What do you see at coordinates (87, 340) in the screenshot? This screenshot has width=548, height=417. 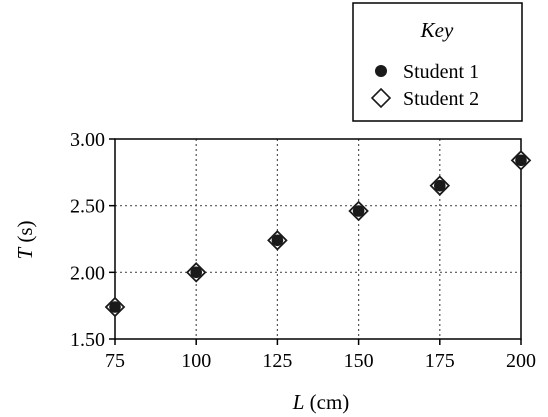 I see `y-tick-label: 1.50` at bounding box center [87, 340].